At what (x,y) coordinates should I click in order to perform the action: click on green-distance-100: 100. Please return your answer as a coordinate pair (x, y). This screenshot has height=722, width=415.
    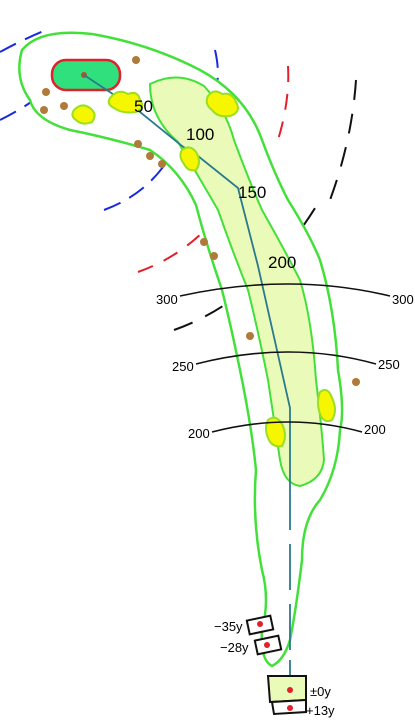
    Looking at the image, I should click on (200, 134).